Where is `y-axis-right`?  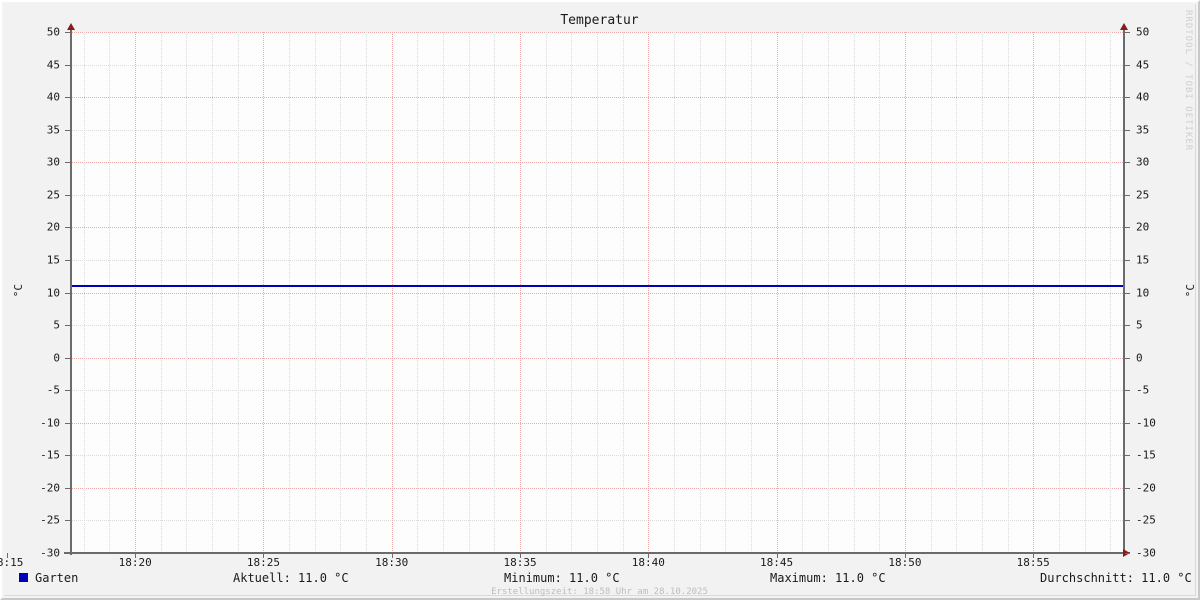
y-axis-right is located at coordinates (1124, 292).